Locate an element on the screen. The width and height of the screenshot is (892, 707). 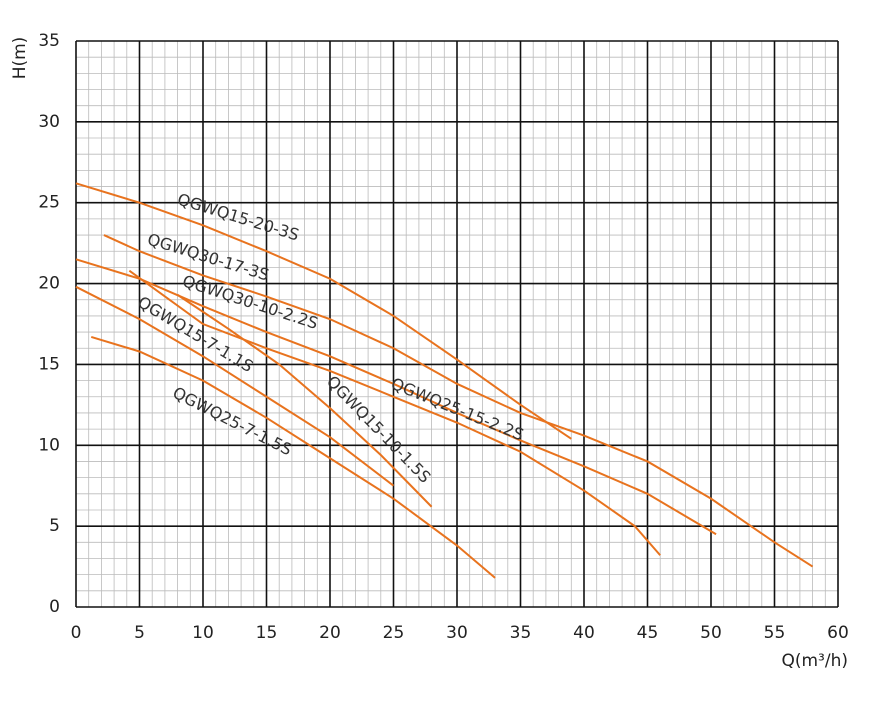
x-tick-label: 35 is located at coordinates (521, 633).